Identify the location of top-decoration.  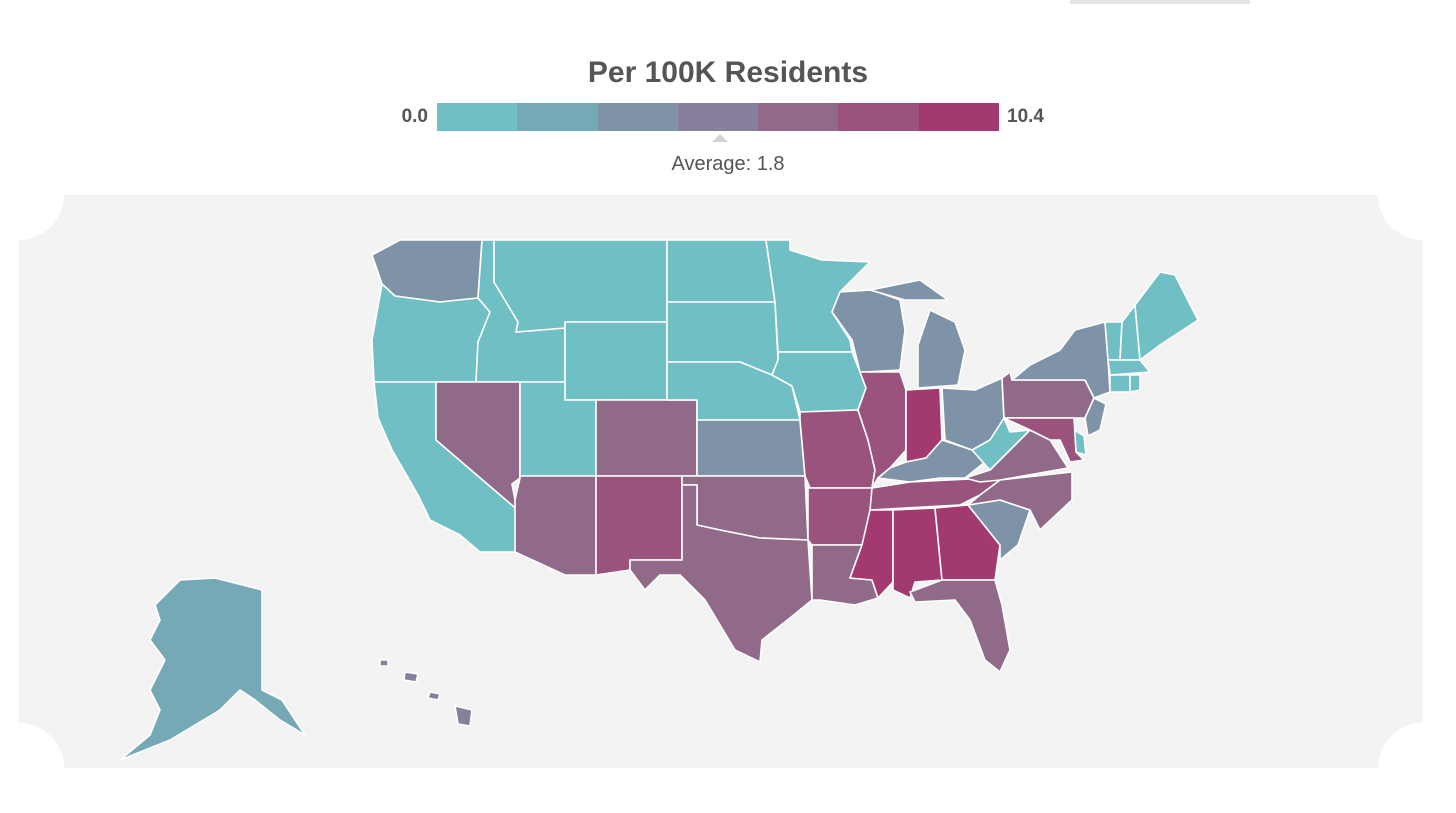
(1160, 2).